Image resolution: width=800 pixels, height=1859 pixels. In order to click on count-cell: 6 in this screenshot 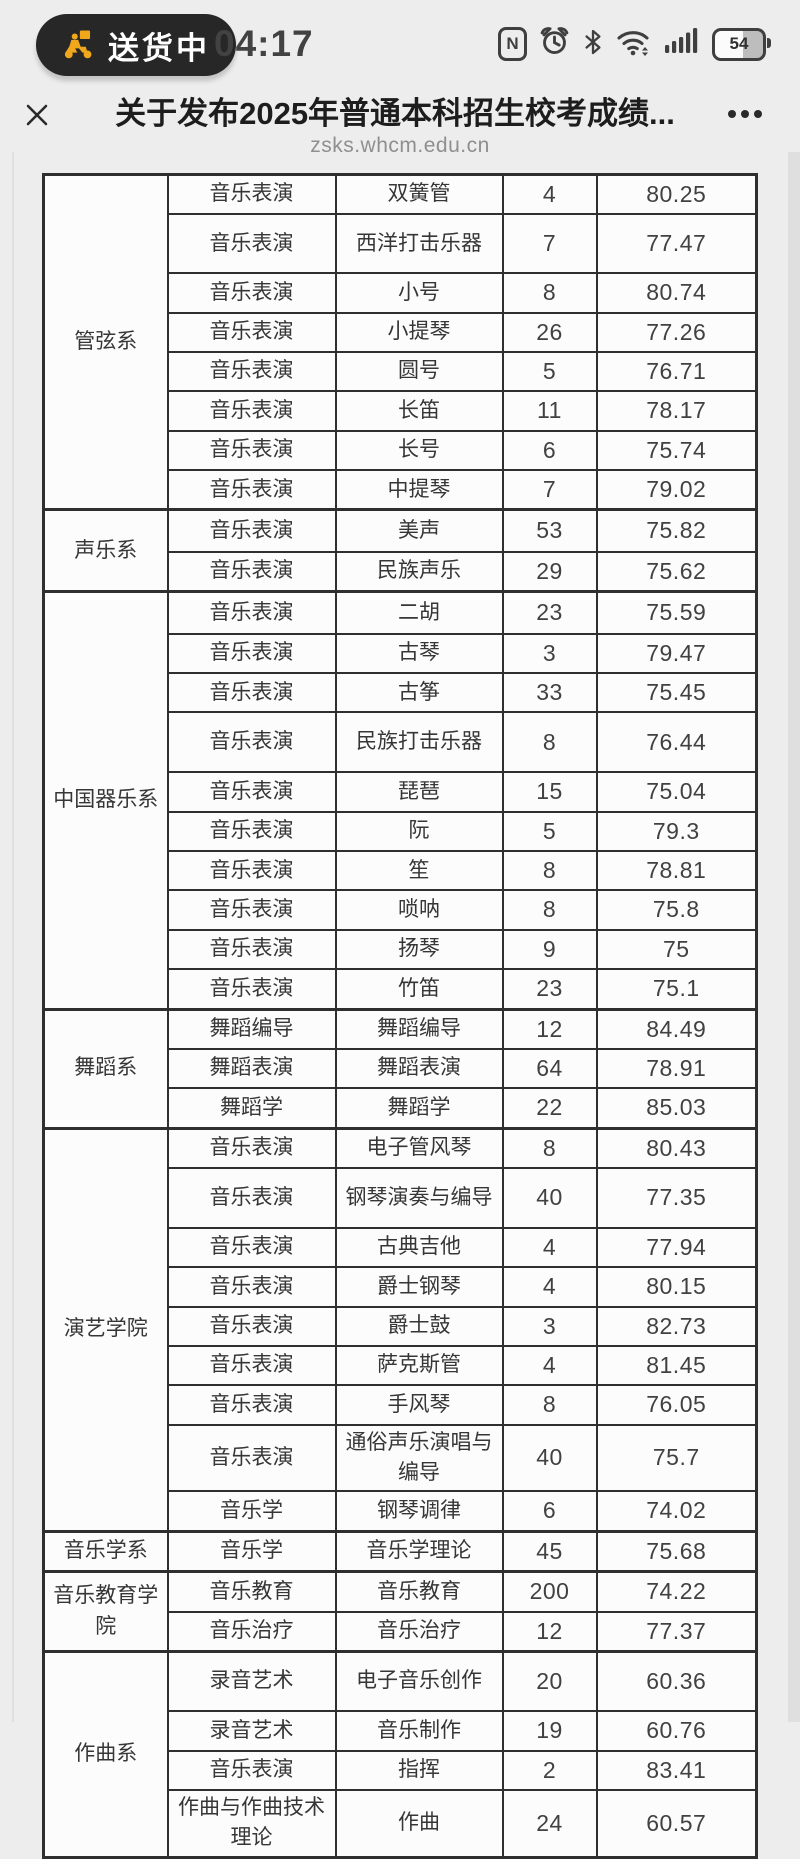, I will do `click(549, 1511)`.